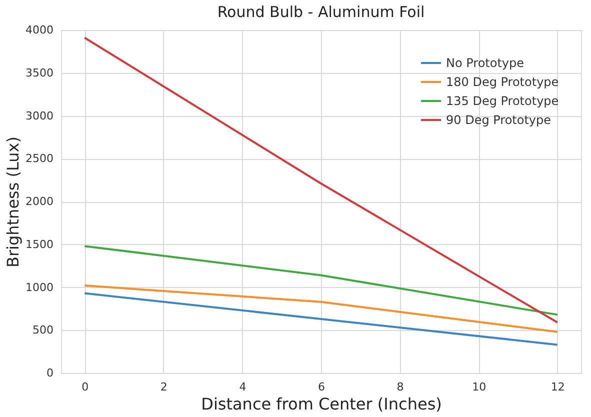 Image resolution: width=591 pixels, height=417 pixels. Describe the element at coordinates (40, 244) in the screenshot. I see `y-tick-label: 1500` at that location.